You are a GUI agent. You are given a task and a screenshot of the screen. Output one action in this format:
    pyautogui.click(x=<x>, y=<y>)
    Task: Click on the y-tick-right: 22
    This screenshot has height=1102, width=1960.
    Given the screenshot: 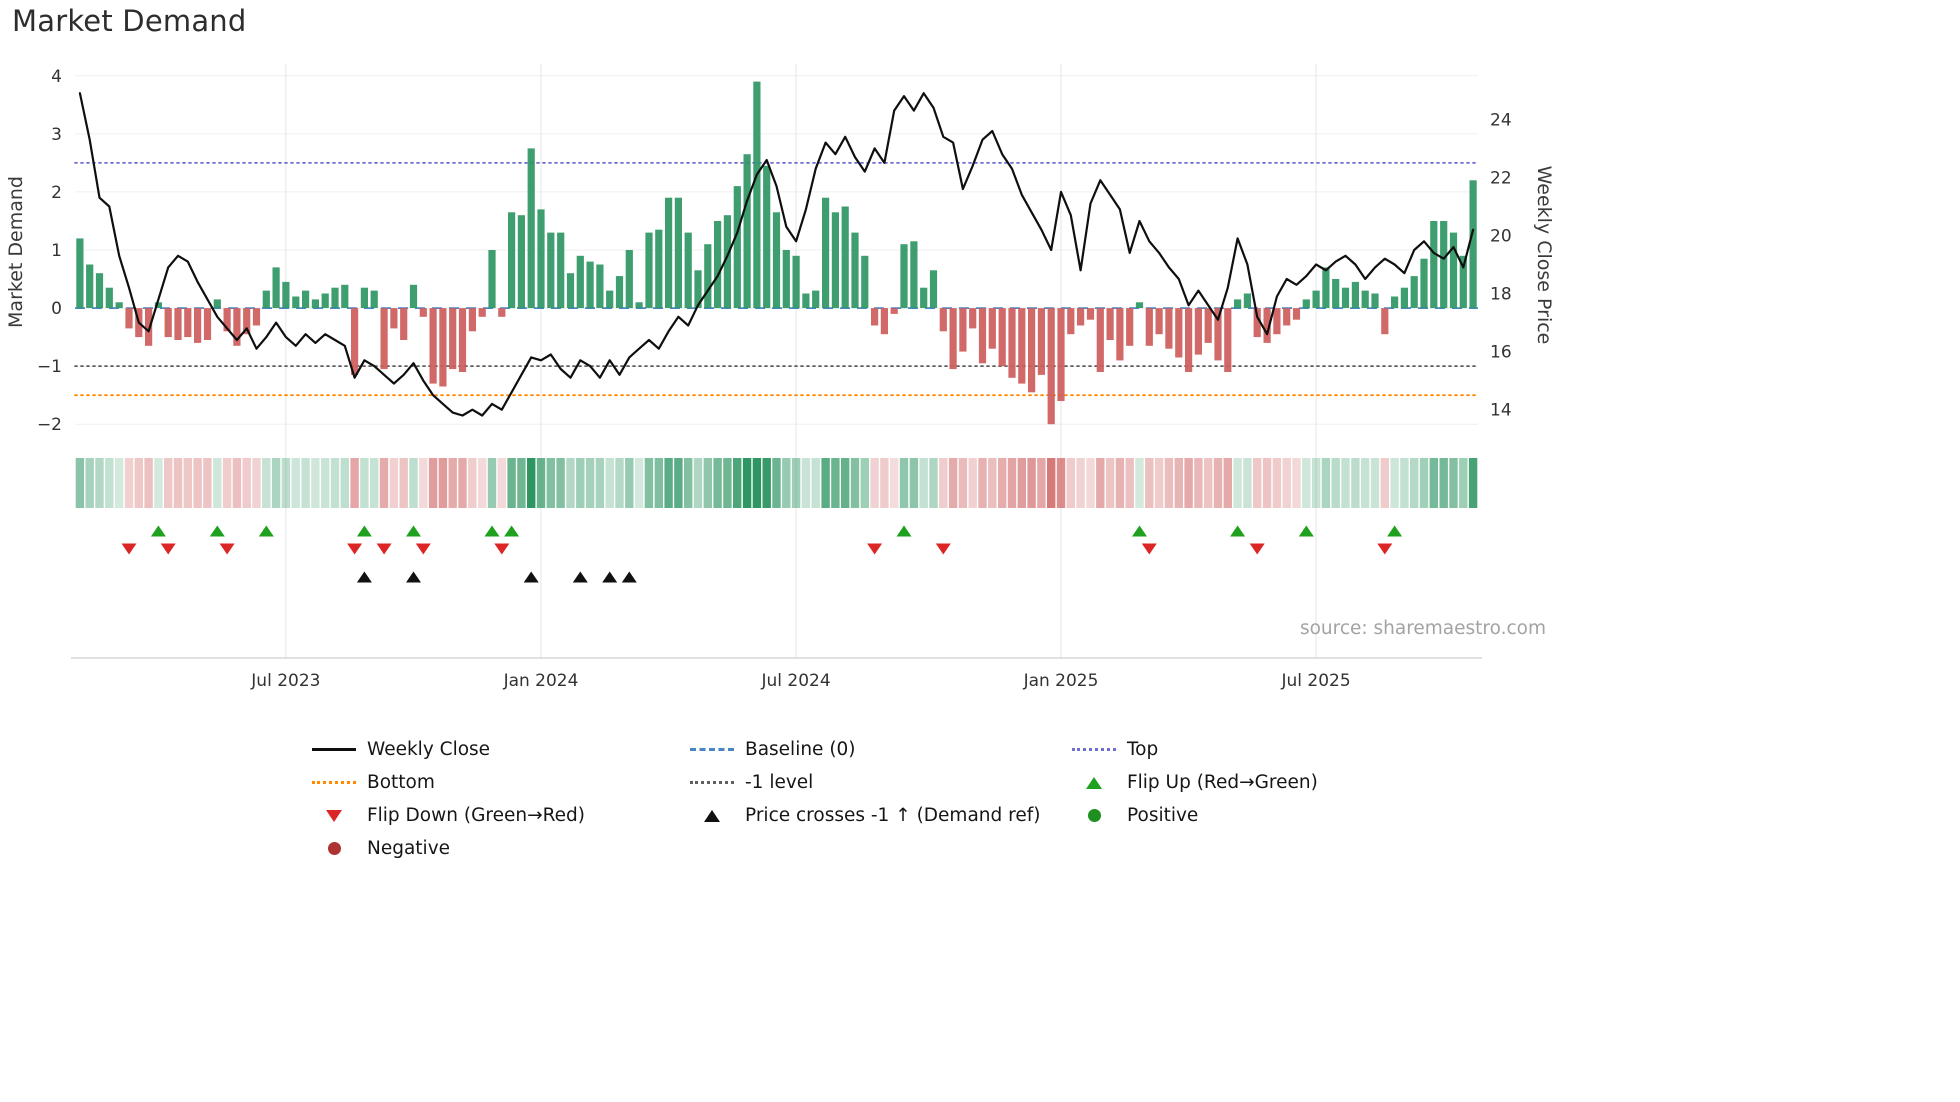 What is the action you would take?
    pyautogui.click(x=1501, y=178)
    